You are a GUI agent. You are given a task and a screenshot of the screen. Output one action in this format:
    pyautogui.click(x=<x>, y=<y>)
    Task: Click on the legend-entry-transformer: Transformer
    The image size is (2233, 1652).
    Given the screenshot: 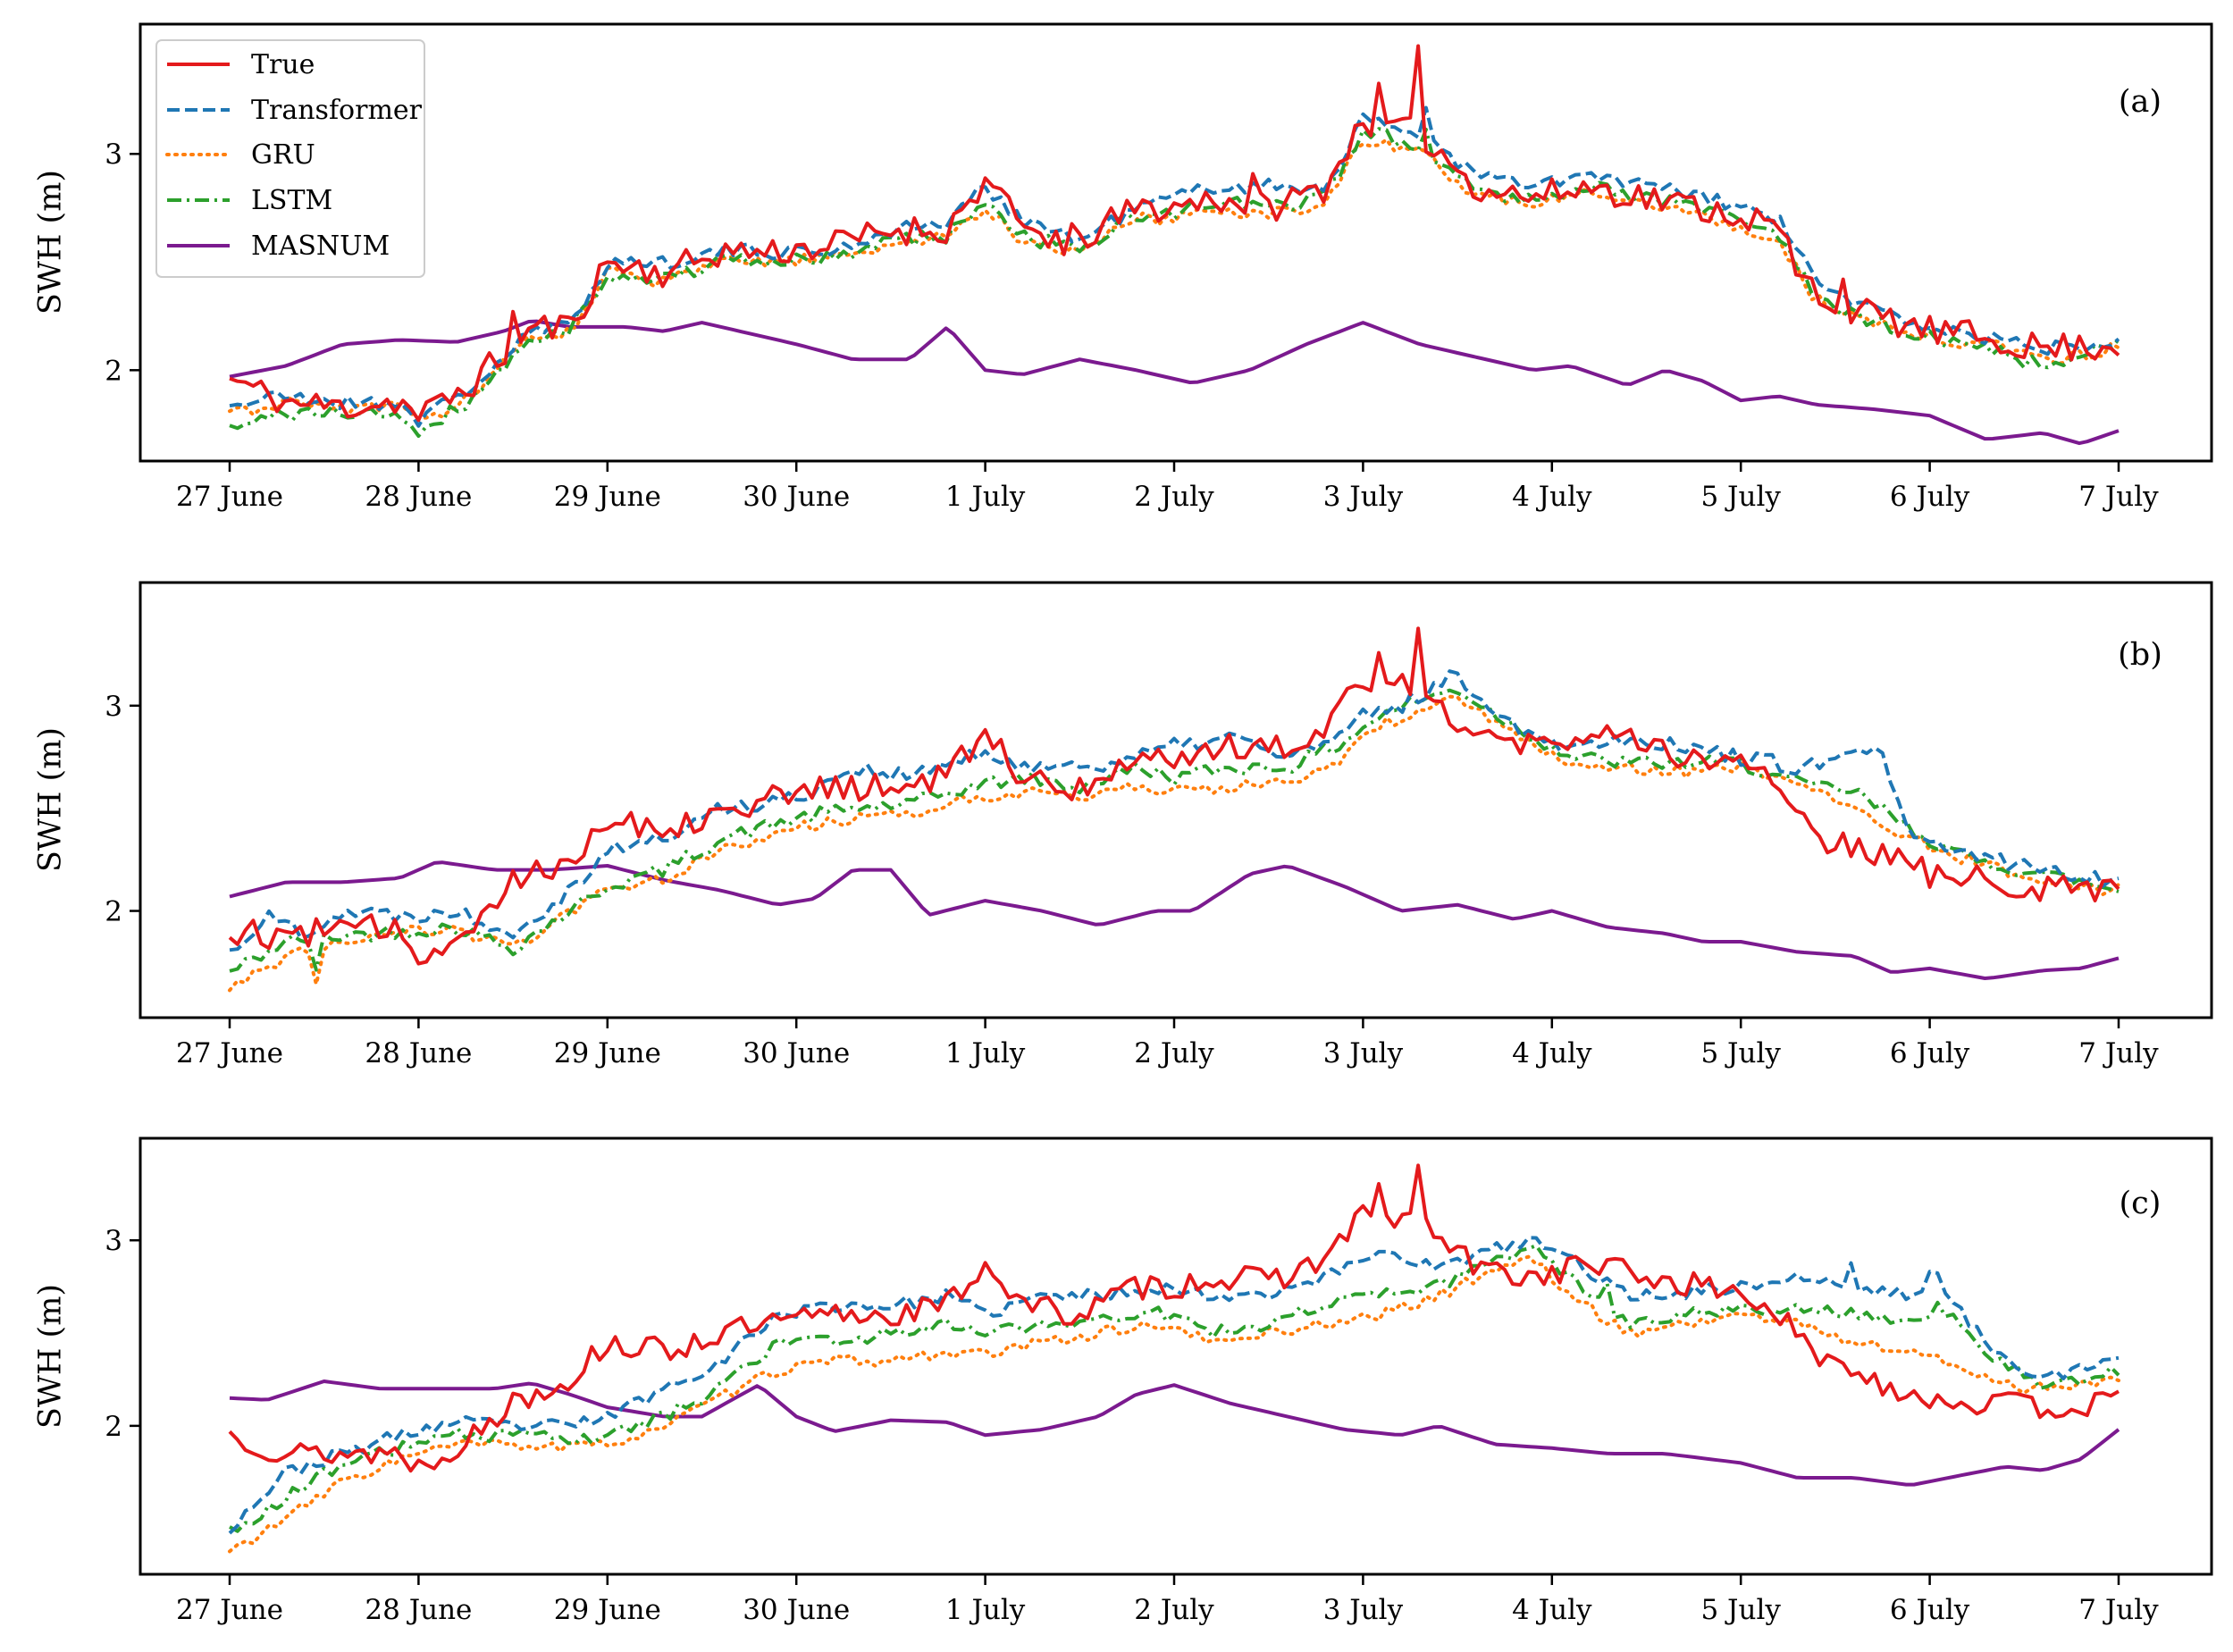 What is the action you would take?
    pyautogui.click(x=295, y=110)
    